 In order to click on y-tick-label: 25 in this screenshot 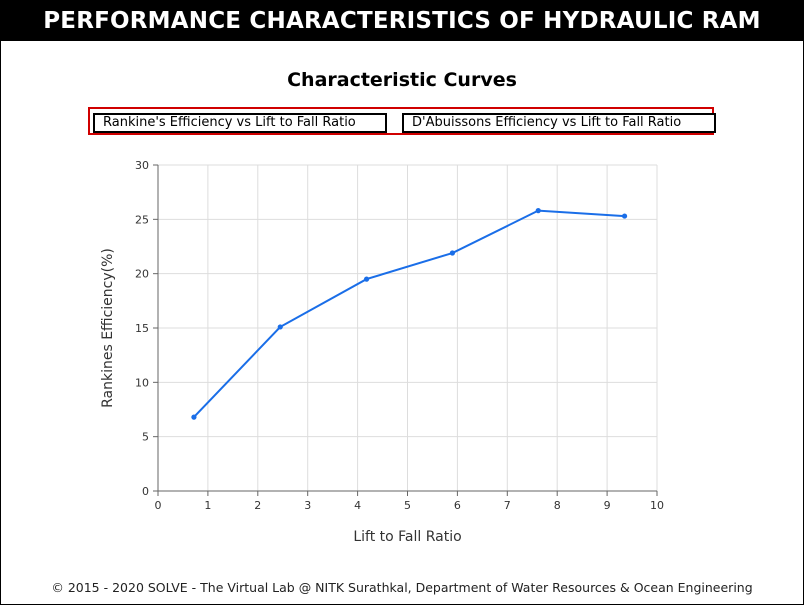, I will do `click(142, 219)`.